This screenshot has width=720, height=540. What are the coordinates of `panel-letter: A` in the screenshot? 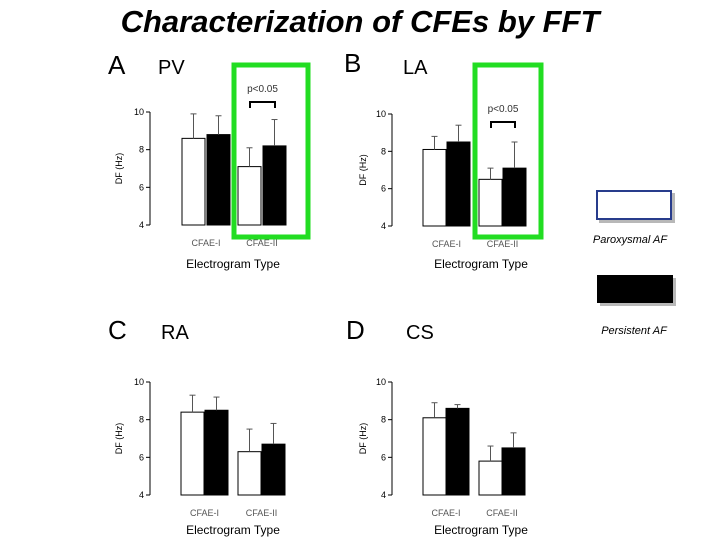 It's located at (117, 65).